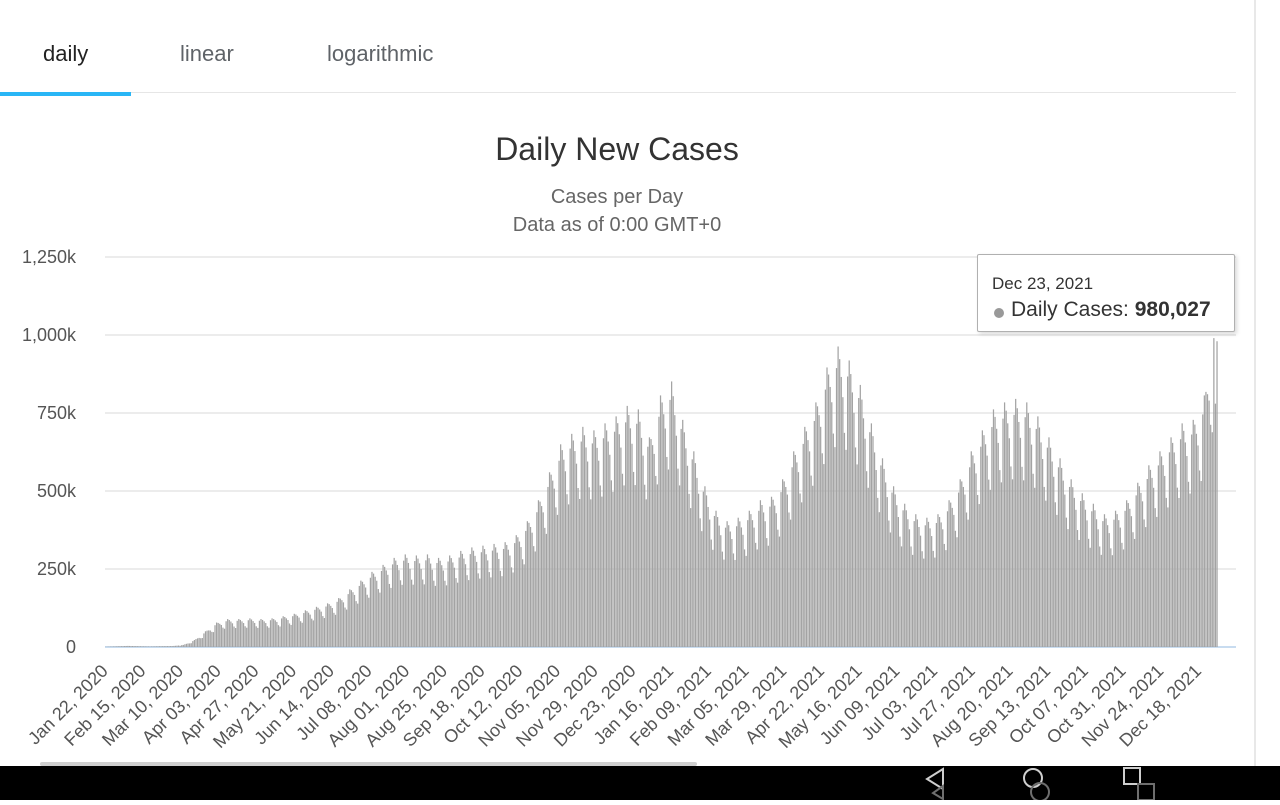  What do you see at coordinates (71, 647) in the screenshot?
I see `y-tick-label: 0` at bounding box center [71, 647].